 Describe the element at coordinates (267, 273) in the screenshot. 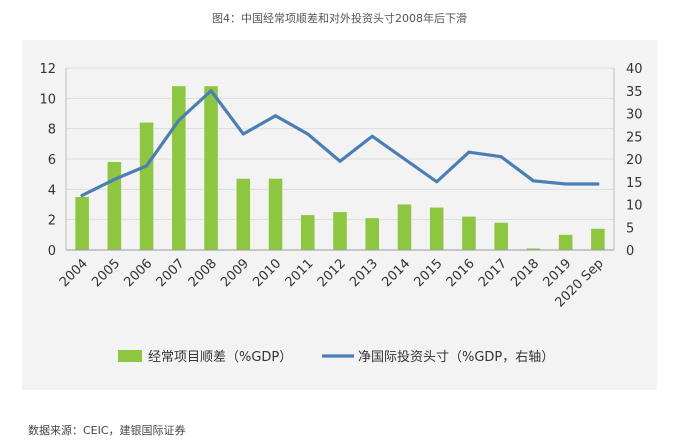

I see `x-tick-label: 2010` at that location.